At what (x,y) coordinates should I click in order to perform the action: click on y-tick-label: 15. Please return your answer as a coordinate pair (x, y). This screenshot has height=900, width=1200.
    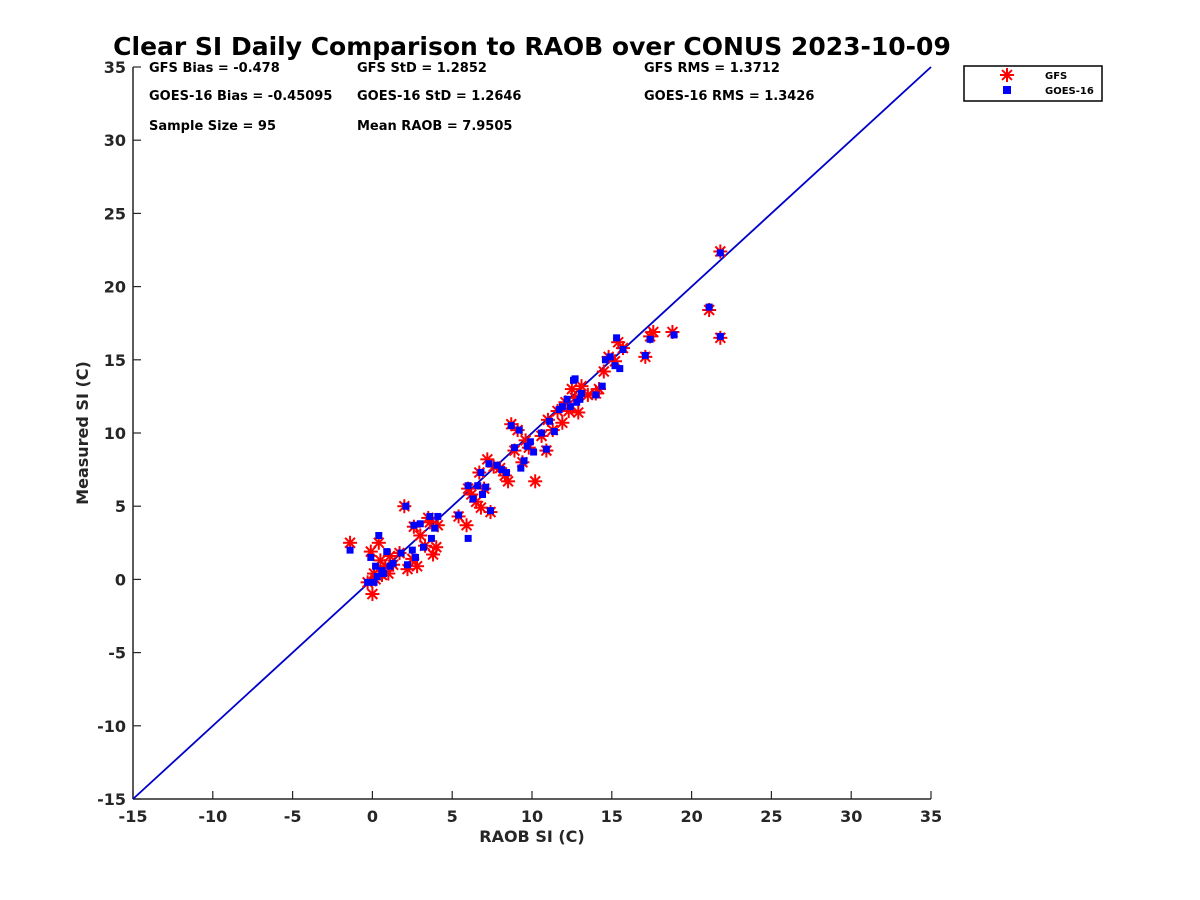
    Looking at the image, I should click on (115, 360).